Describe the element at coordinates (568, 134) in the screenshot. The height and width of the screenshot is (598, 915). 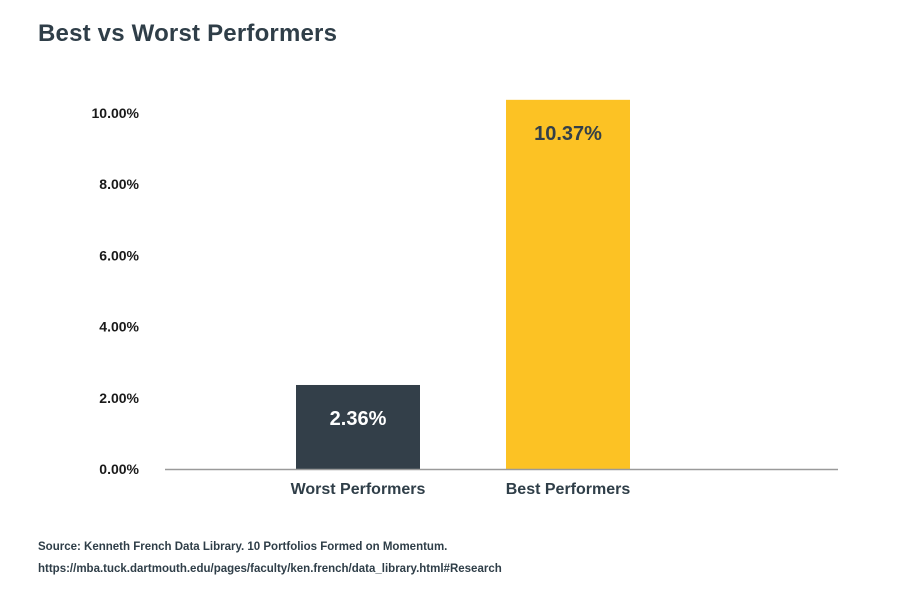
I see `bar-value-label: 10.37%` at that location.